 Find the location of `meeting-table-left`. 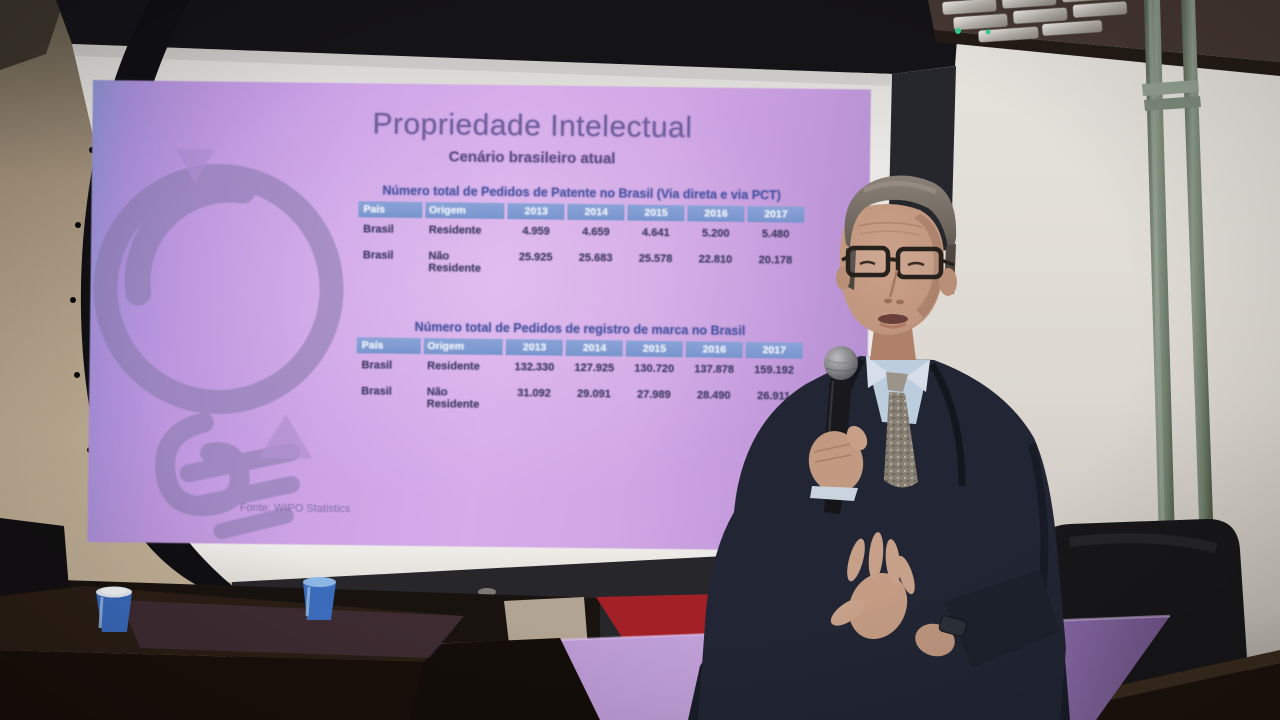

meeting-table-left is located at coordinates (232, 619).